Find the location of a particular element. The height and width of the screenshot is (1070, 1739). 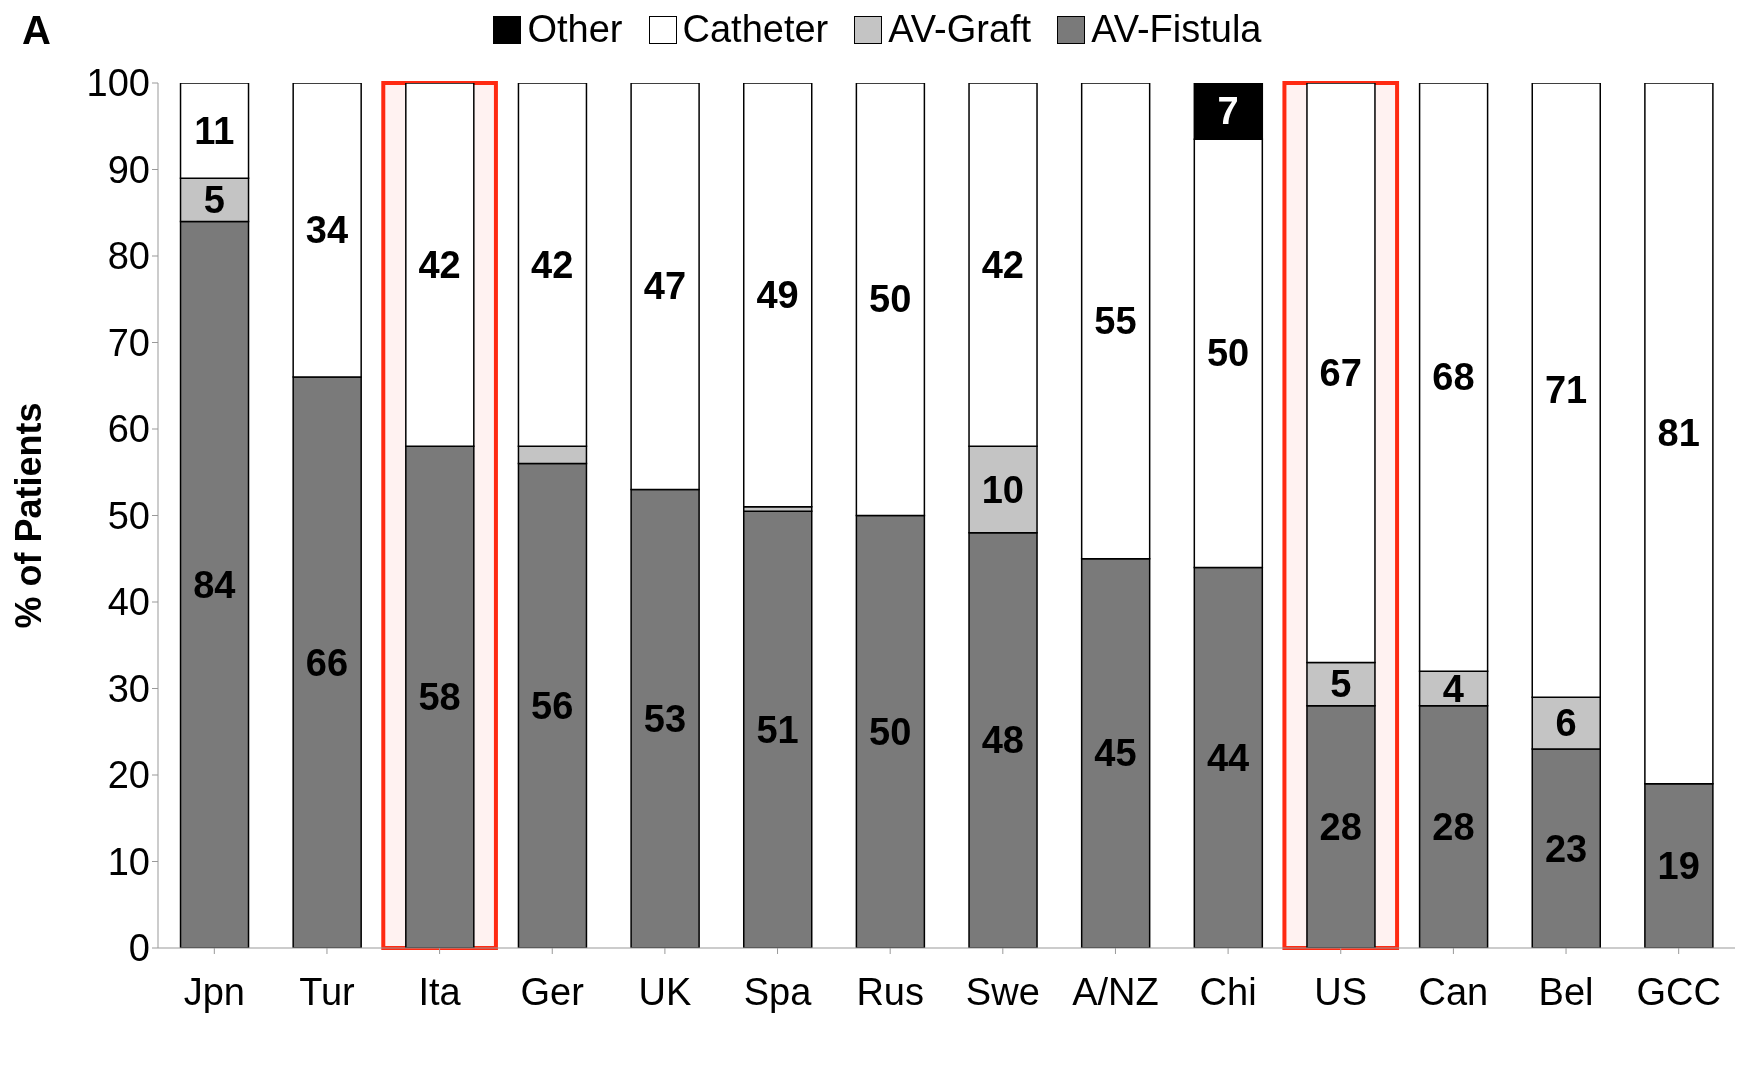

data-label: 7 is located at coordinates (1228, 111).